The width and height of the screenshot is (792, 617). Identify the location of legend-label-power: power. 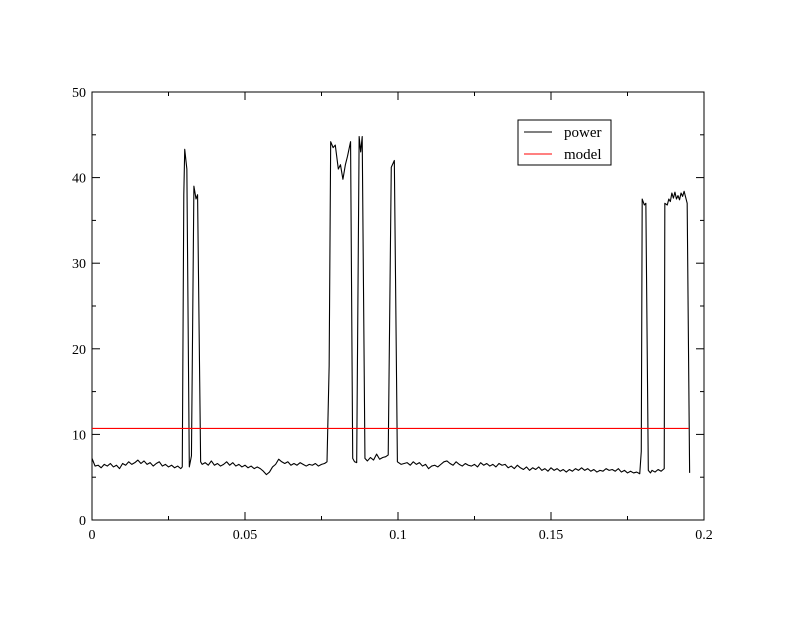
(583, 133).